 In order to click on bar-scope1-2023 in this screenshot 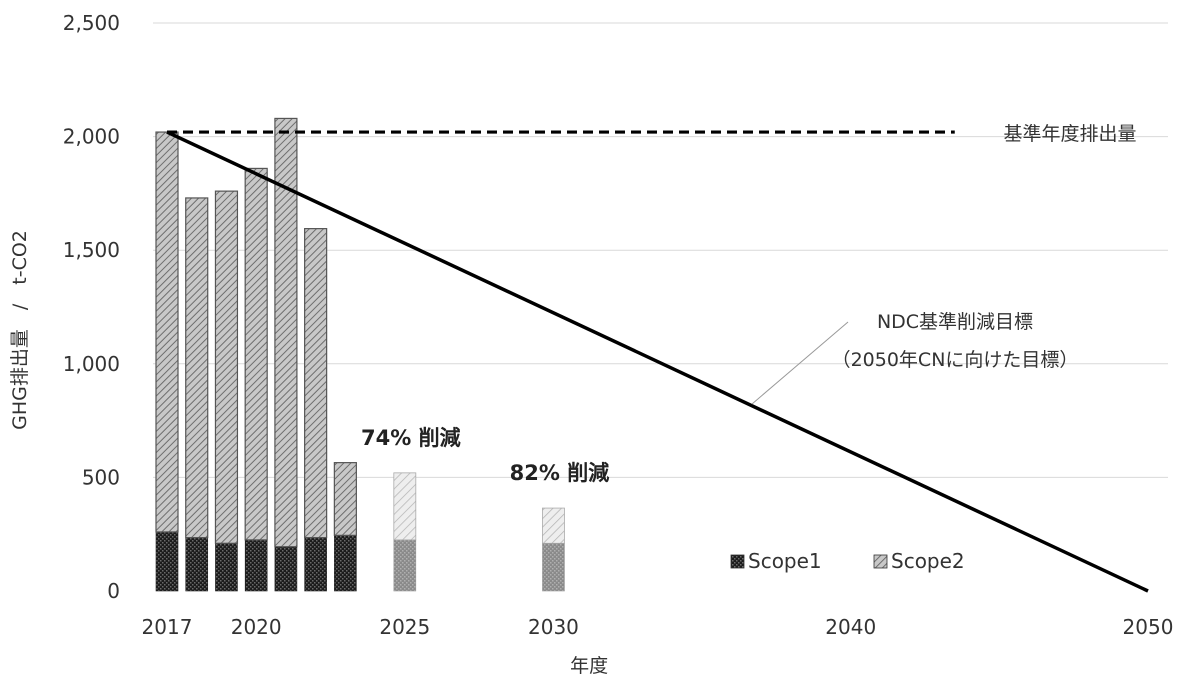, I will do `click(345, 563)`.